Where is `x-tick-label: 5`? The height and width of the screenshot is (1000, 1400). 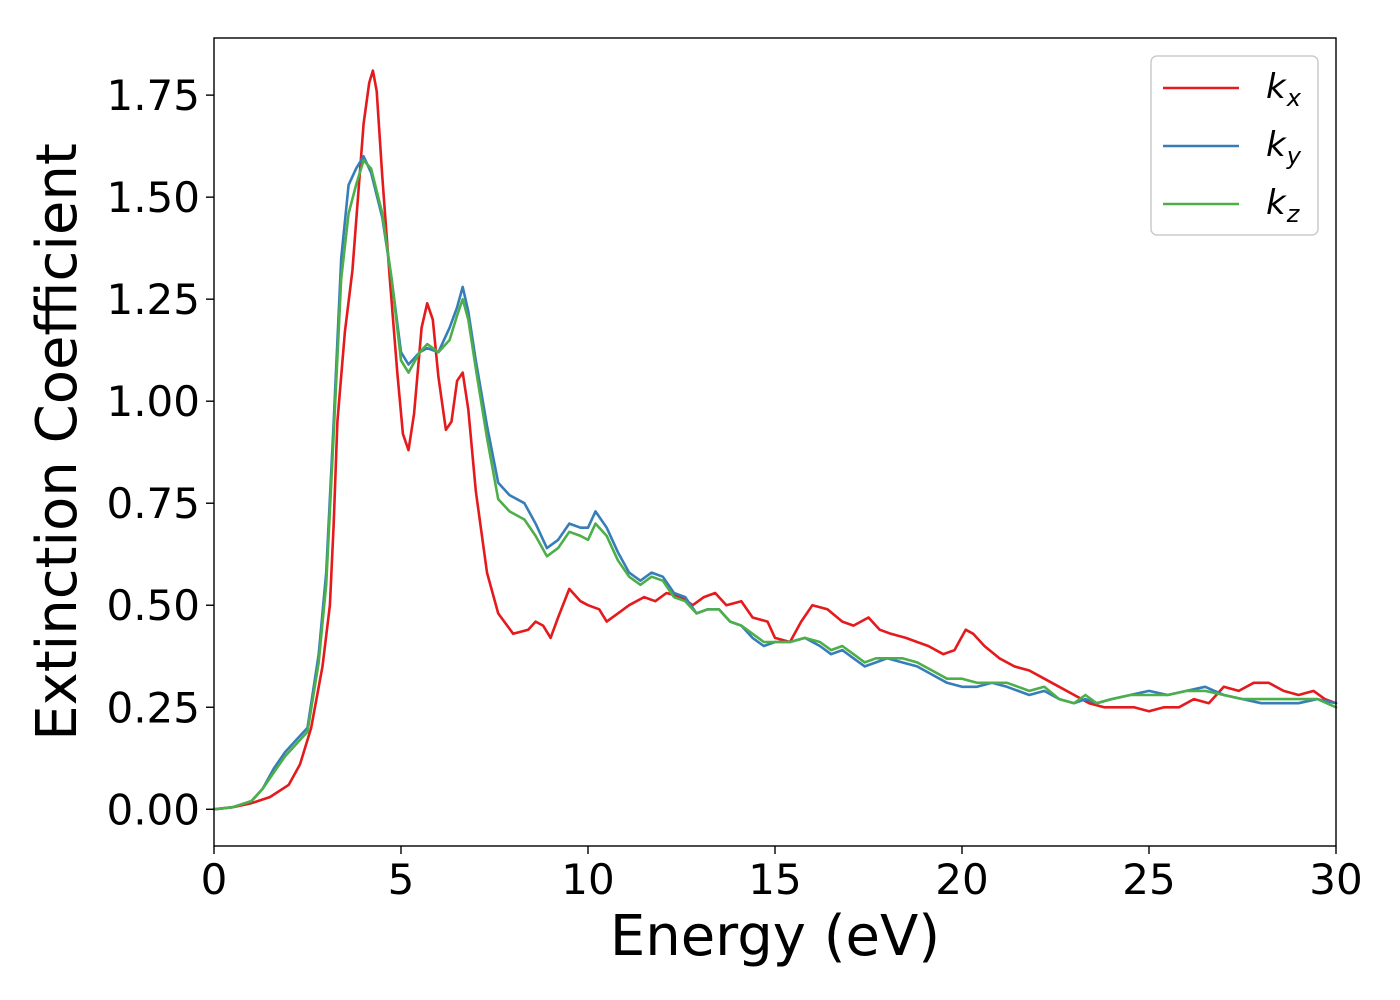
x-tick-label: 5 is located at coordinates (401, 879).